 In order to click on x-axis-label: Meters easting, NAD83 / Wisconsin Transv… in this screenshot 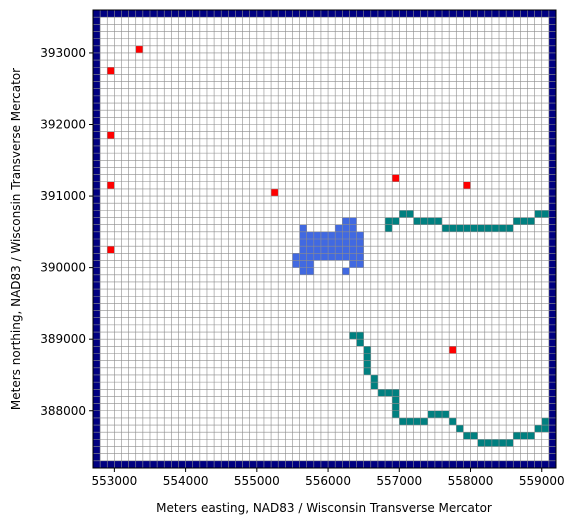, I will do `click(324, 508)`.